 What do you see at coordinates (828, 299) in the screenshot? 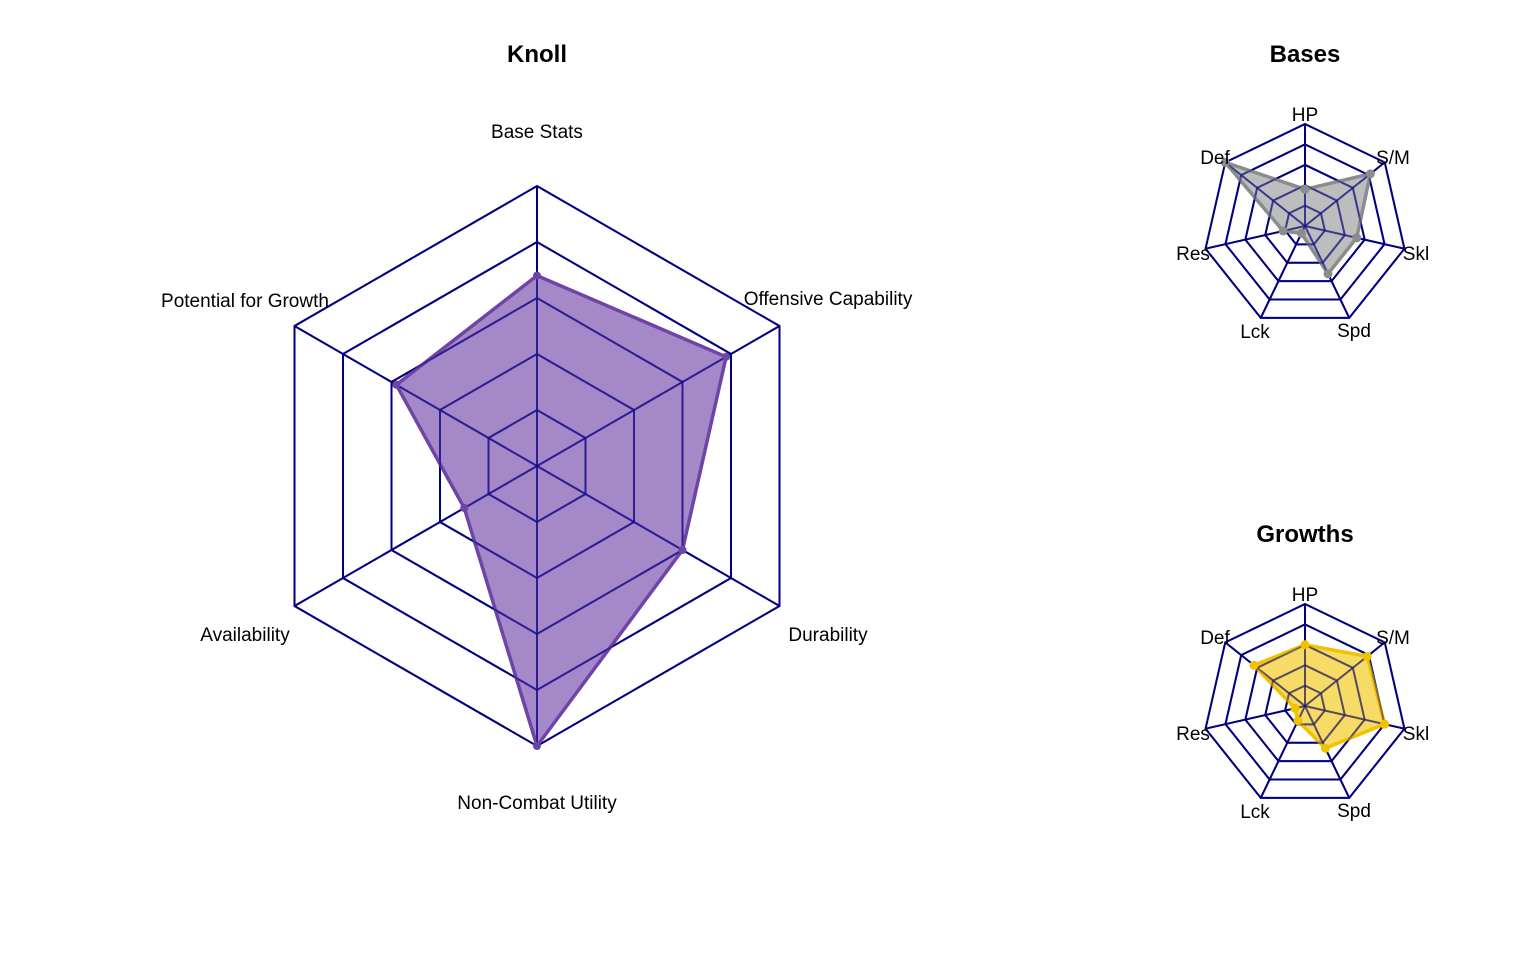
I see `axis-label-offensive-capability: Offensive Capability` at bounding box center [828, 299].